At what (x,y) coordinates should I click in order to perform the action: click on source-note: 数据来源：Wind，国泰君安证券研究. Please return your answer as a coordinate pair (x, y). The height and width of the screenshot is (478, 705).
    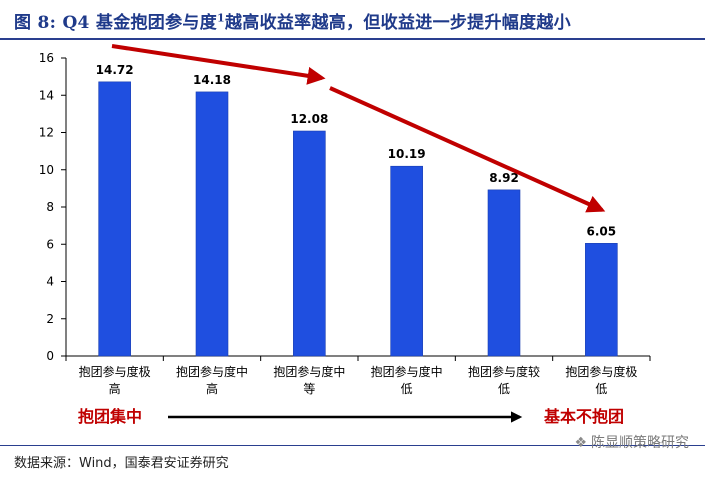
    Looking at the image, I should click on (121, 463).